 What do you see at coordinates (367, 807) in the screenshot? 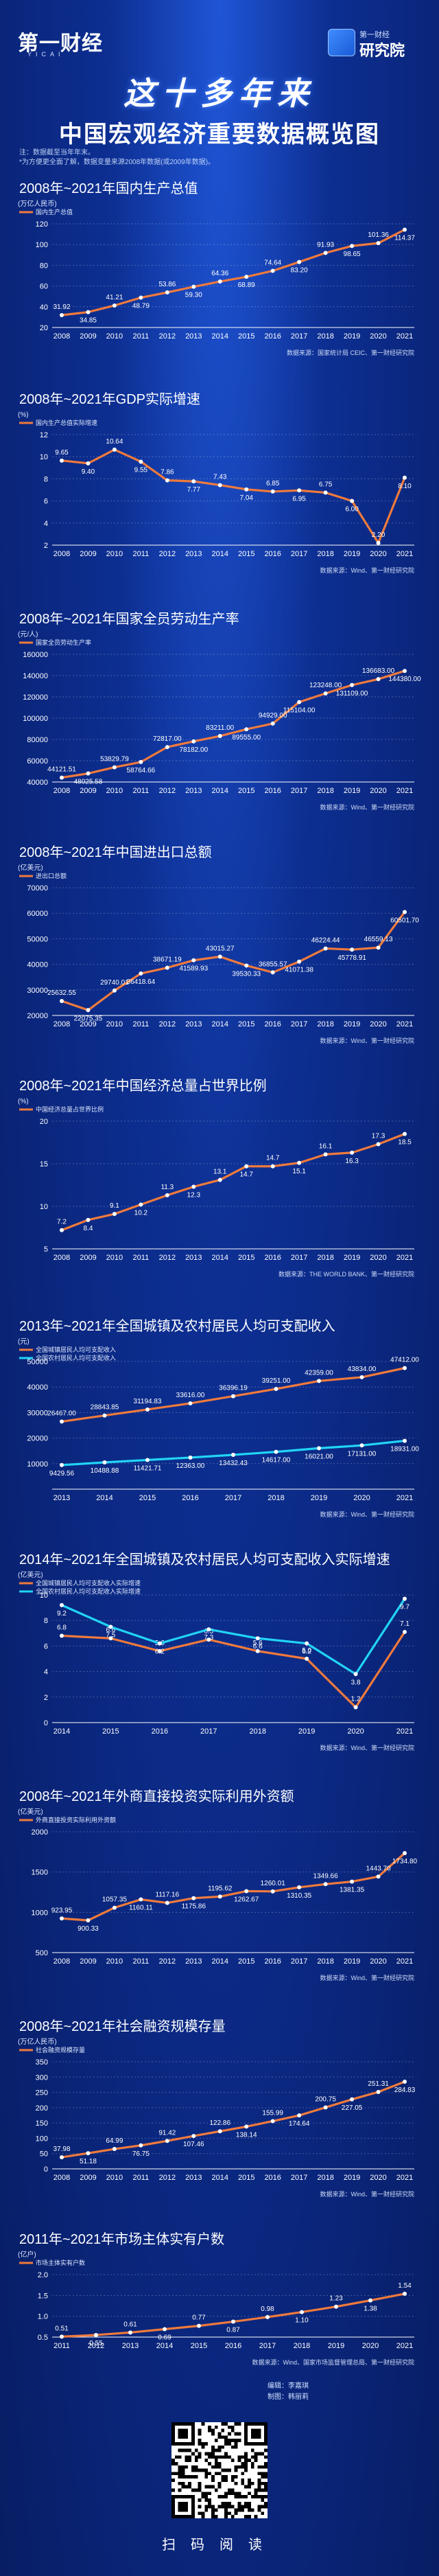
I see `source-note: 数据来源：Wind、第一财经研究院` at bounding box center [367, 807].